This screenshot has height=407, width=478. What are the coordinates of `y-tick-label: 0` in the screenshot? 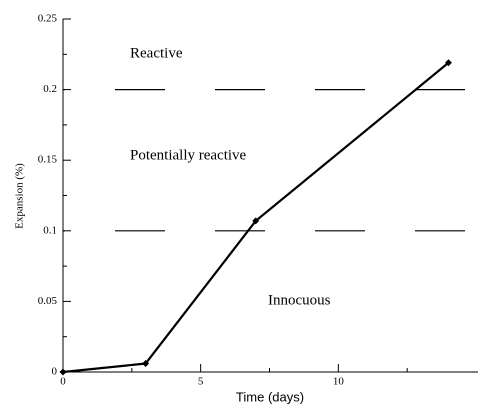 It's located at (55, 372).